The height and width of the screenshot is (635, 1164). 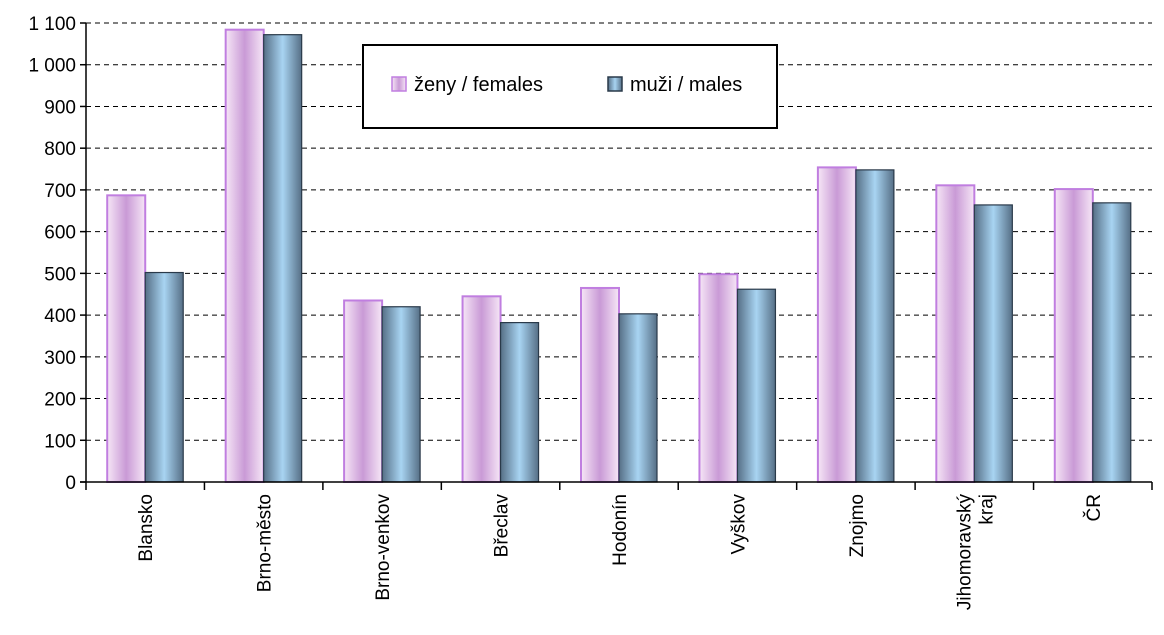 I want to click on legend-label-males: muži / males, so click(x=686, y=85).